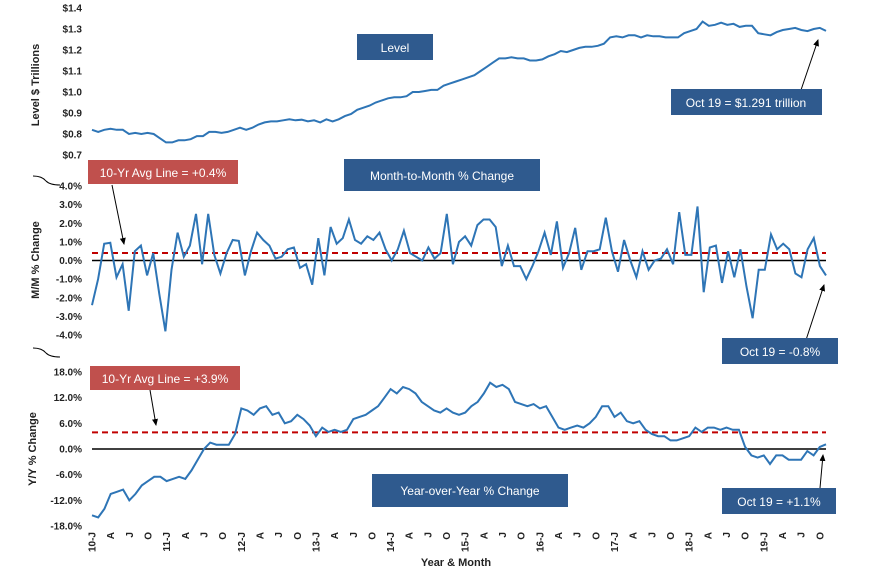 This screenshot has height=579, width=870. What do you see at coordinates (73, 51) in the screenshot?
I see `y-tick-label: $1.2` at bounding box center [73, 51].